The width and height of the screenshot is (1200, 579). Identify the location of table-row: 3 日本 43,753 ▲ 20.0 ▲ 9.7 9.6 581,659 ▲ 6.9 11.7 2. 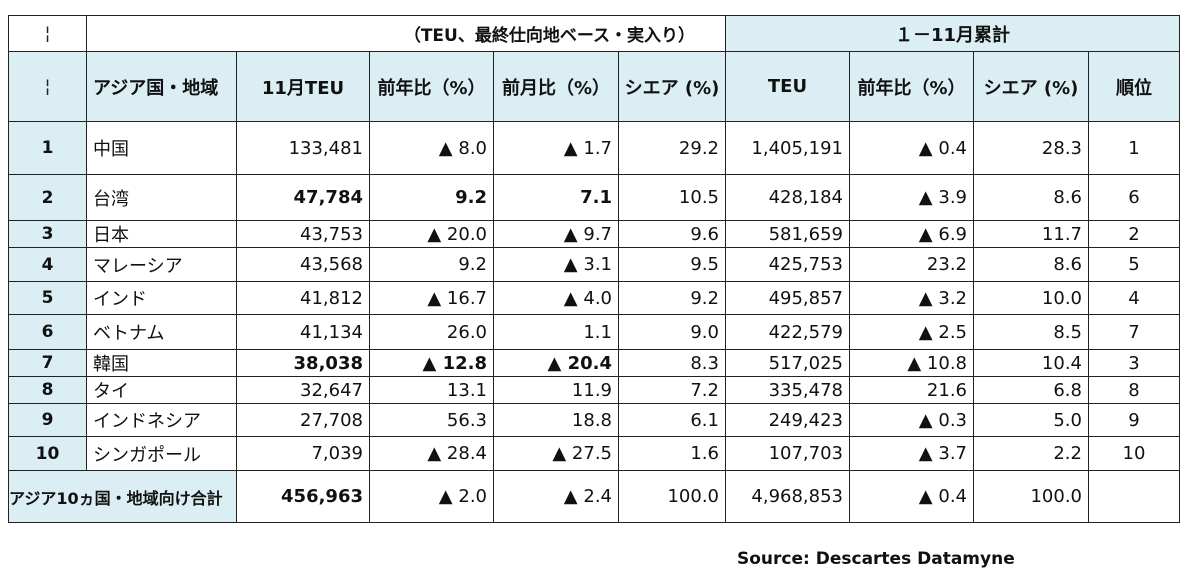
(594, 234).